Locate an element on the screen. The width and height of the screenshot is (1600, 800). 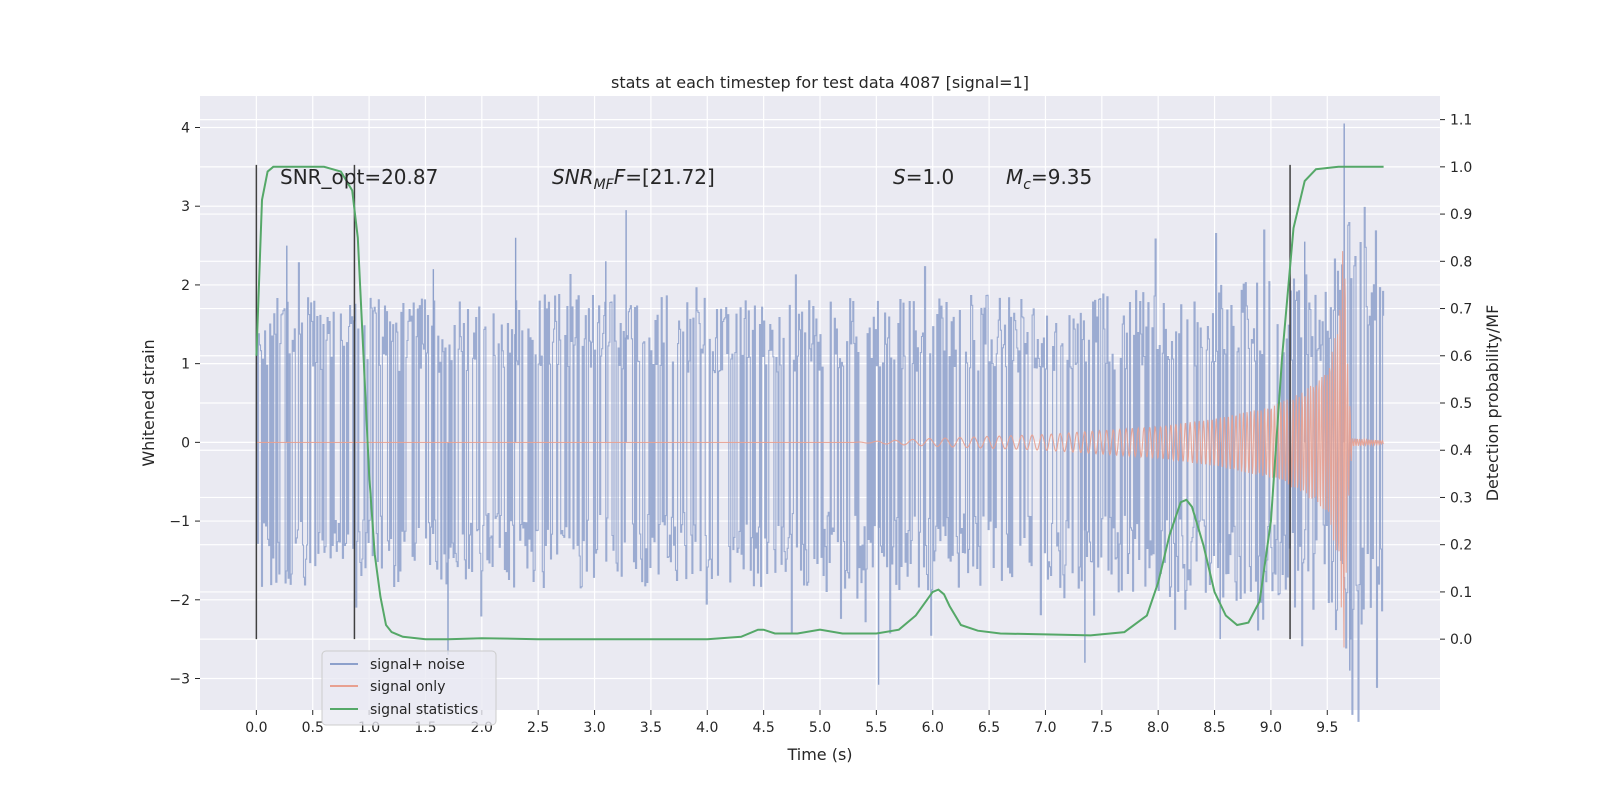
x-tick-label: 9.0 is located at coordinates (1271, 728).